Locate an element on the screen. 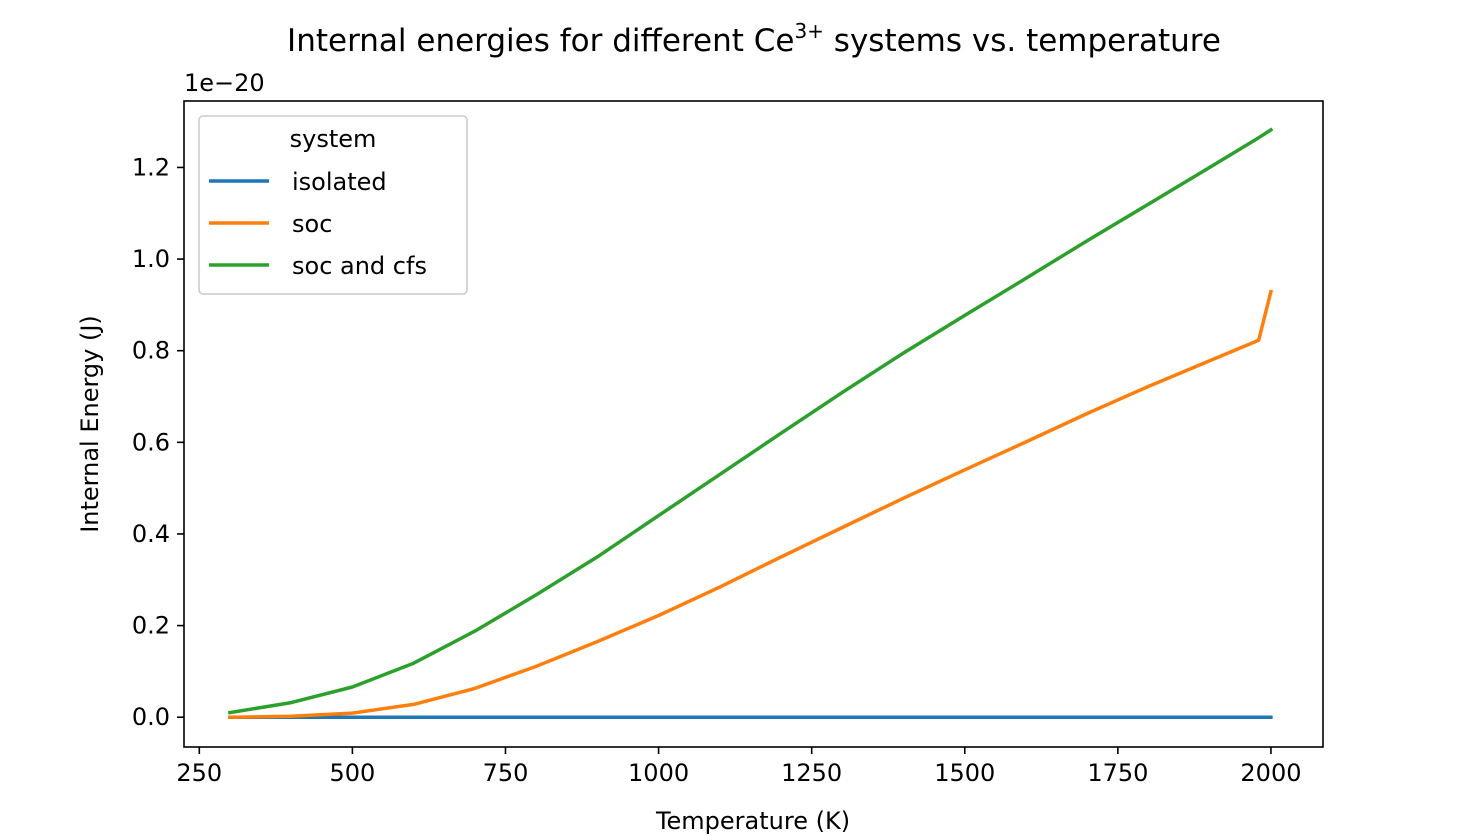  legend: system isolated soc soc and cfs is located at coordinates (333, 205).